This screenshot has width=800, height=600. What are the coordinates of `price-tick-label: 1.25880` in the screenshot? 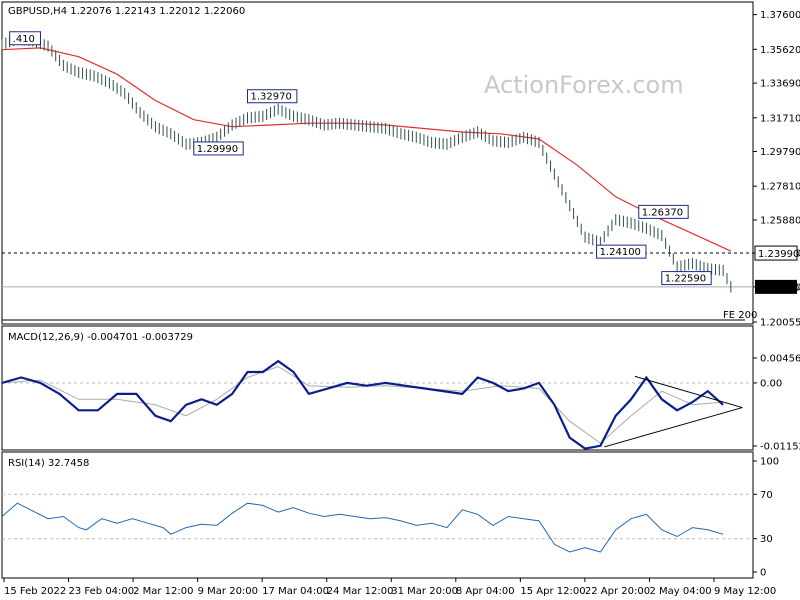 It's located at (780, 220).